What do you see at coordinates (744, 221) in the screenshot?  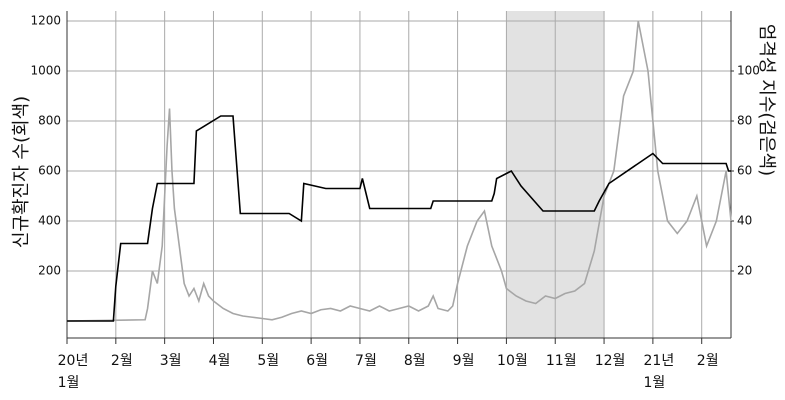 I see `y2-tick-label: 40` at bounding box center [744, 221].